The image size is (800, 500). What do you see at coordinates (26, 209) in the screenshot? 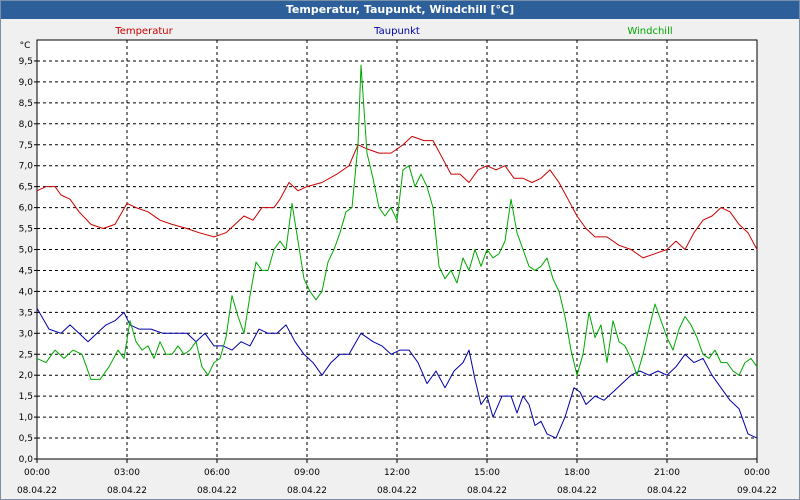
I see `y-tick-label: 6,0` at bounding box center [26, 209].